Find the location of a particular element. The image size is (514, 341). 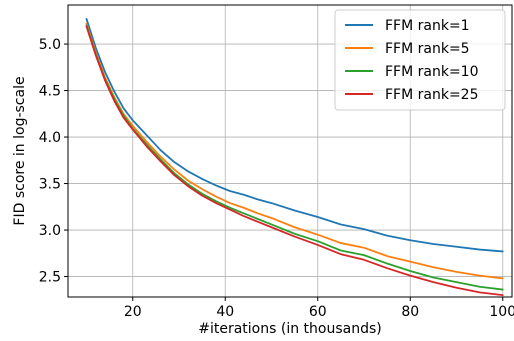

y-axis-label: FID score in log-scale is located at coordinates (20, 150).